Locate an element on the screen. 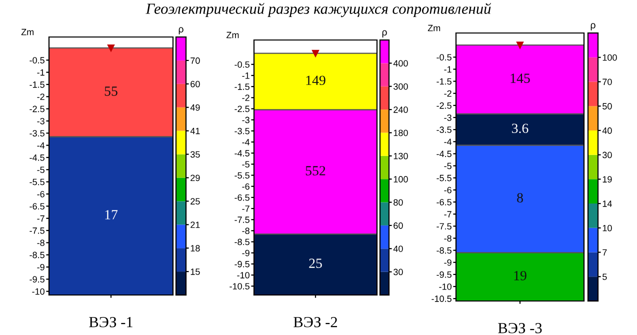 The width and height of the screenshot is (637, 335). category-label: 18 is located at coordinates (195, 248).